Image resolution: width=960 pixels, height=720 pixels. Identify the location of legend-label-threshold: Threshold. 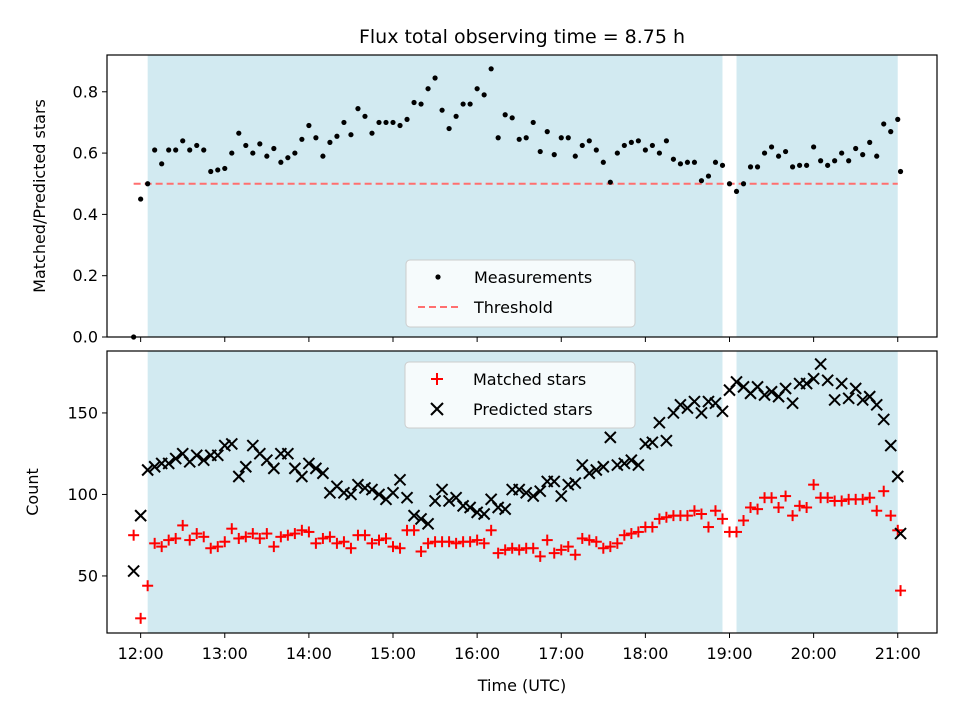
(513, 307).